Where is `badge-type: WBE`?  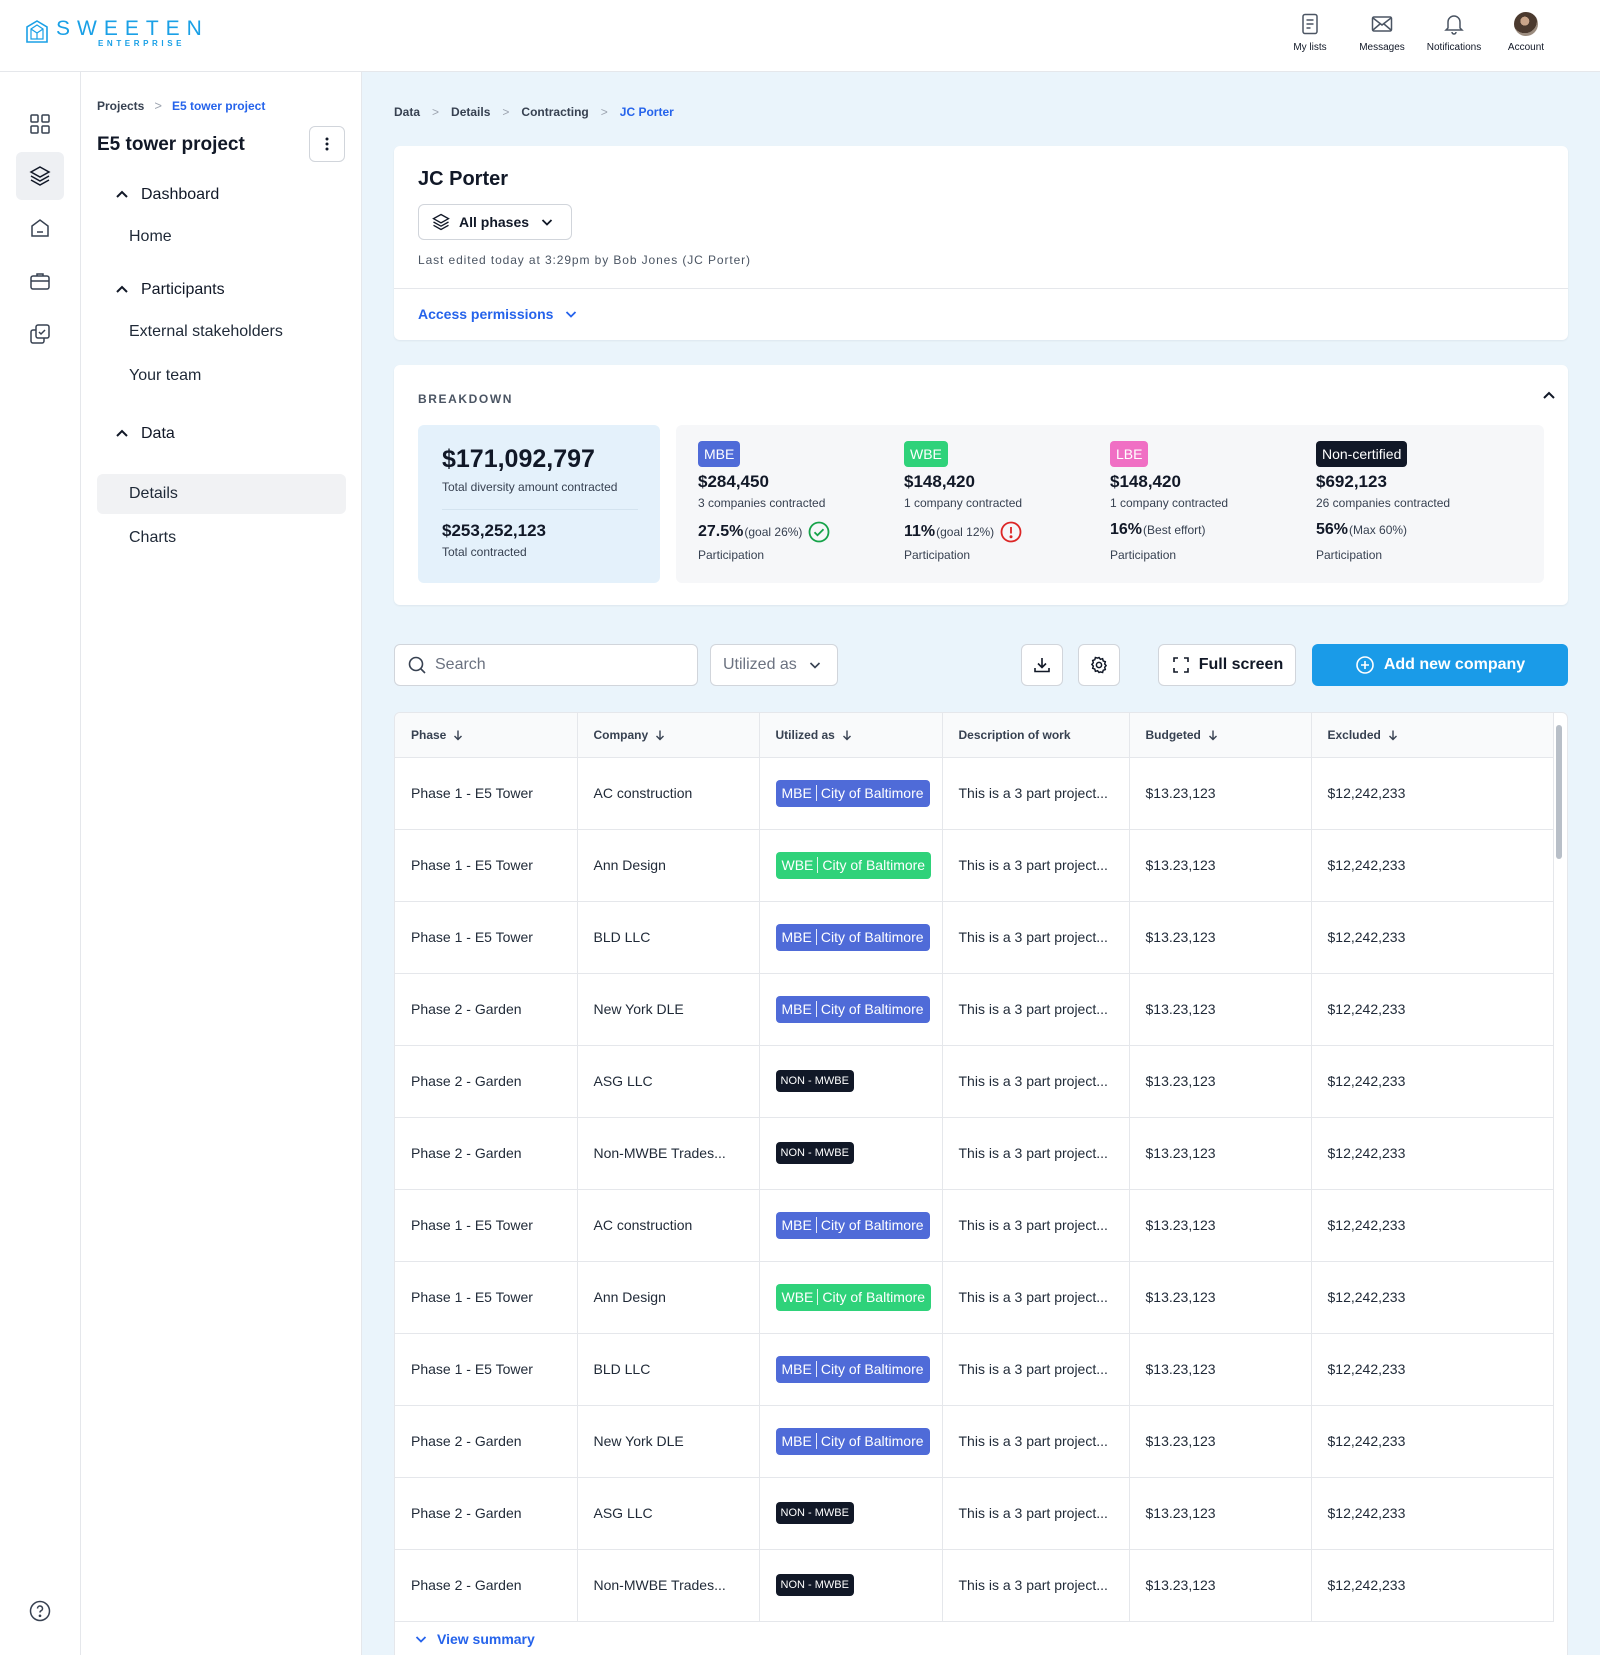 badge-type: WBE is located at coordinates (797, 865).